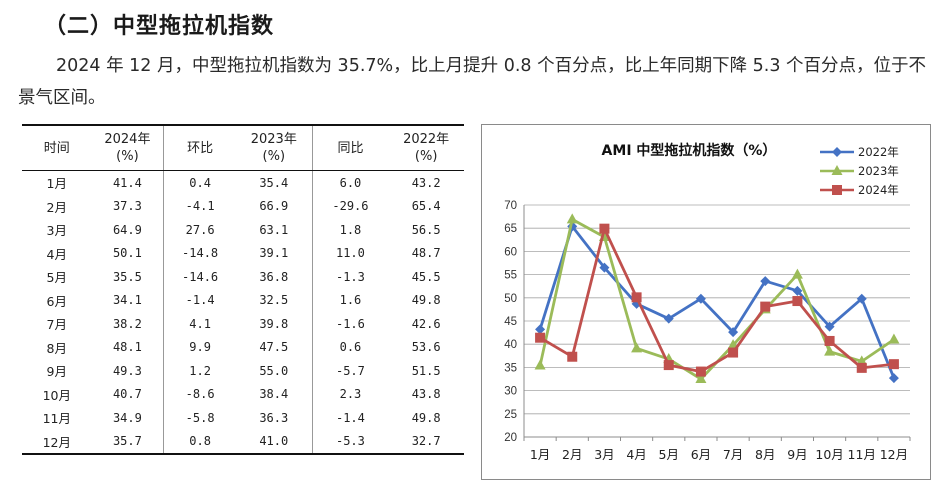 The image size is (938, 488). What do you see at coordinates (274, 442) in the screenshot?
I see `cell-2023: 41.0` at bounding box center [274, 442].